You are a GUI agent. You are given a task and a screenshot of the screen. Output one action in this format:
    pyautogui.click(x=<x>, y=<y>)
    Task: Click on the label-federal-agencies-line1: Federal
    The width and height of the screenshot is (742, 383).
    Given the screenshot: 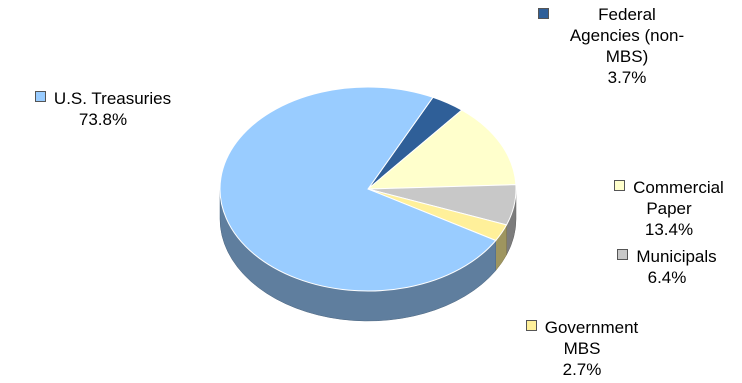 What is the action you would take?
    pyautogui.click(x=627, y=14)
    